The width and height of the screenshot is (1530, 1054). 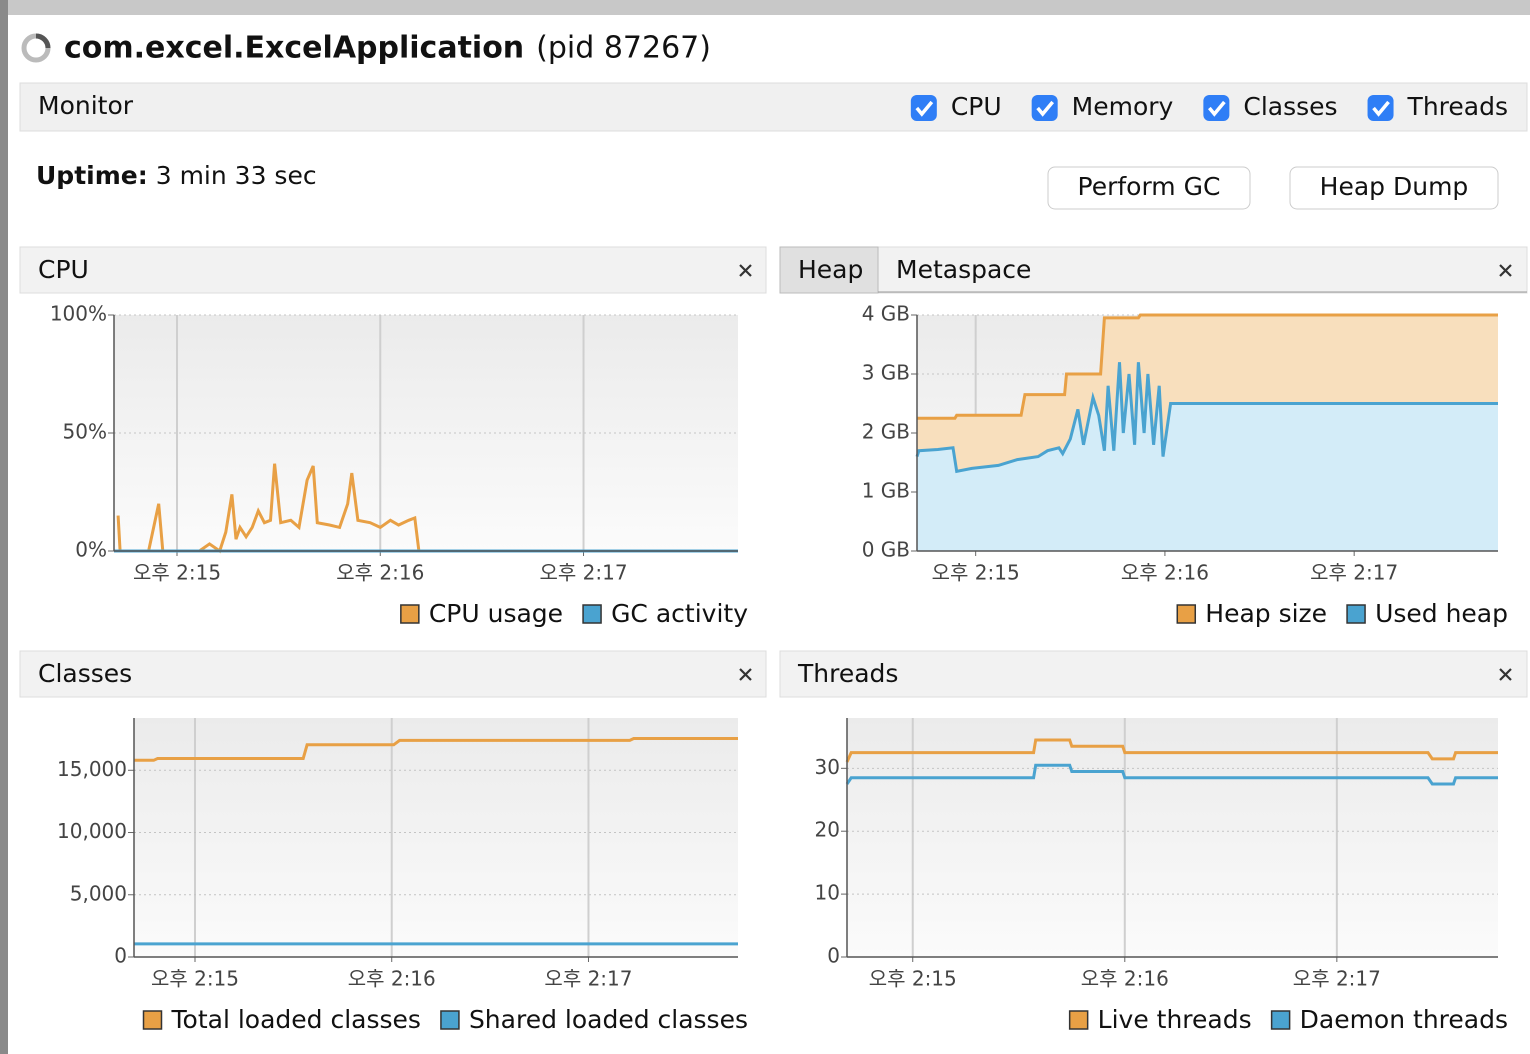 What do you see at coordinates (296, 1019) in the screenshot?
I see `legend-label: Total loaded classes` at bounding box center [296, 1019].